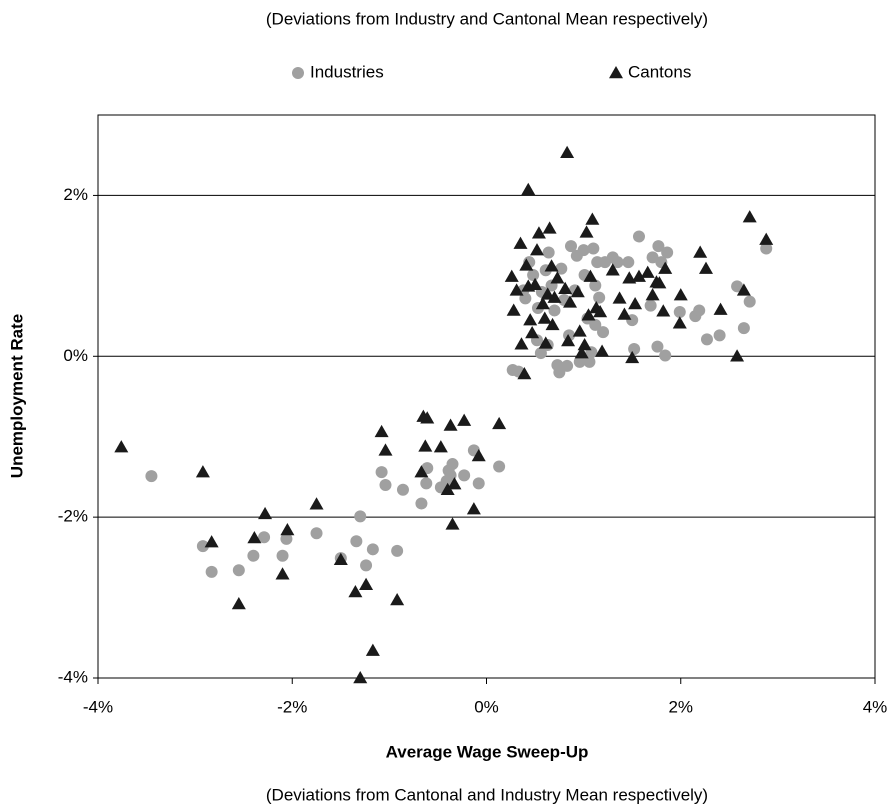 The height and width of the screenshot is (812, 894). What do you see at coordinates (347, 71) in the screenshot?
I see `legend-label: Industries` at bounding box center [347, 71].